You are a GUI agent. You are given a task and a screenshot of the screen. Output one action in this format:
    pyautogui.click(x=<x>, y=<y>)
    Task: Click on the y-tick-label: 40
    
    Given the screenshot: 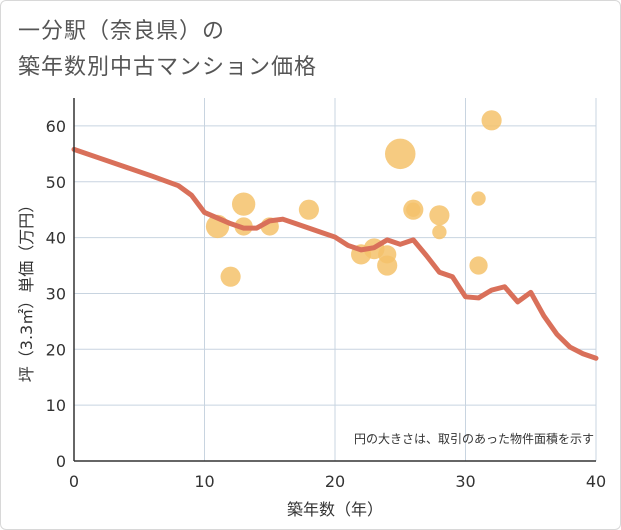 What is the action you would take?
    pyautogui.click(x=56, y=238)
    